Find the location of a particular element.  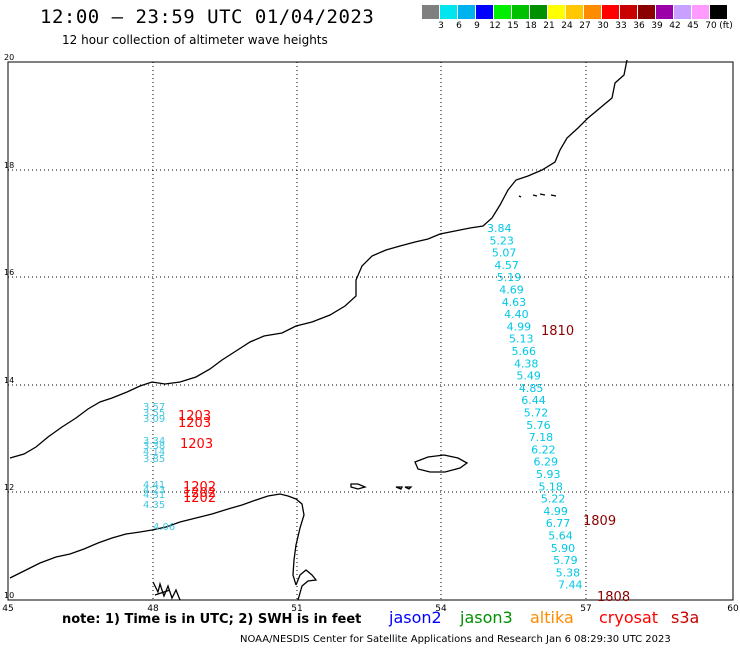

wave-height-value: 4.31 is located at coordinates (154, 495).